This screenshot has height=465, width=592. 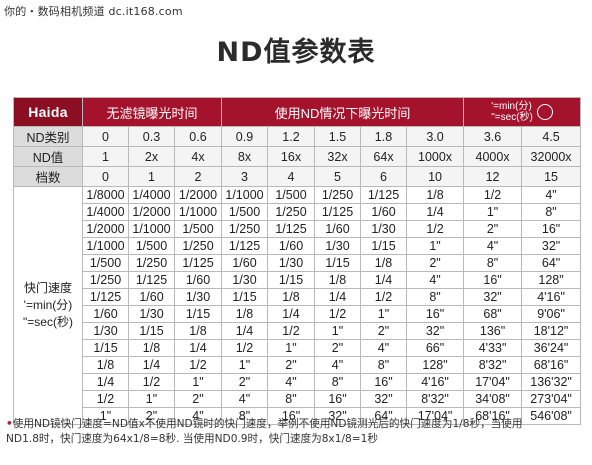 What do you see at coordinates (48, 305) in the screenshot?
I see `shutter-speed-label-line: '=min(分)` at bounding box center [48, 305].